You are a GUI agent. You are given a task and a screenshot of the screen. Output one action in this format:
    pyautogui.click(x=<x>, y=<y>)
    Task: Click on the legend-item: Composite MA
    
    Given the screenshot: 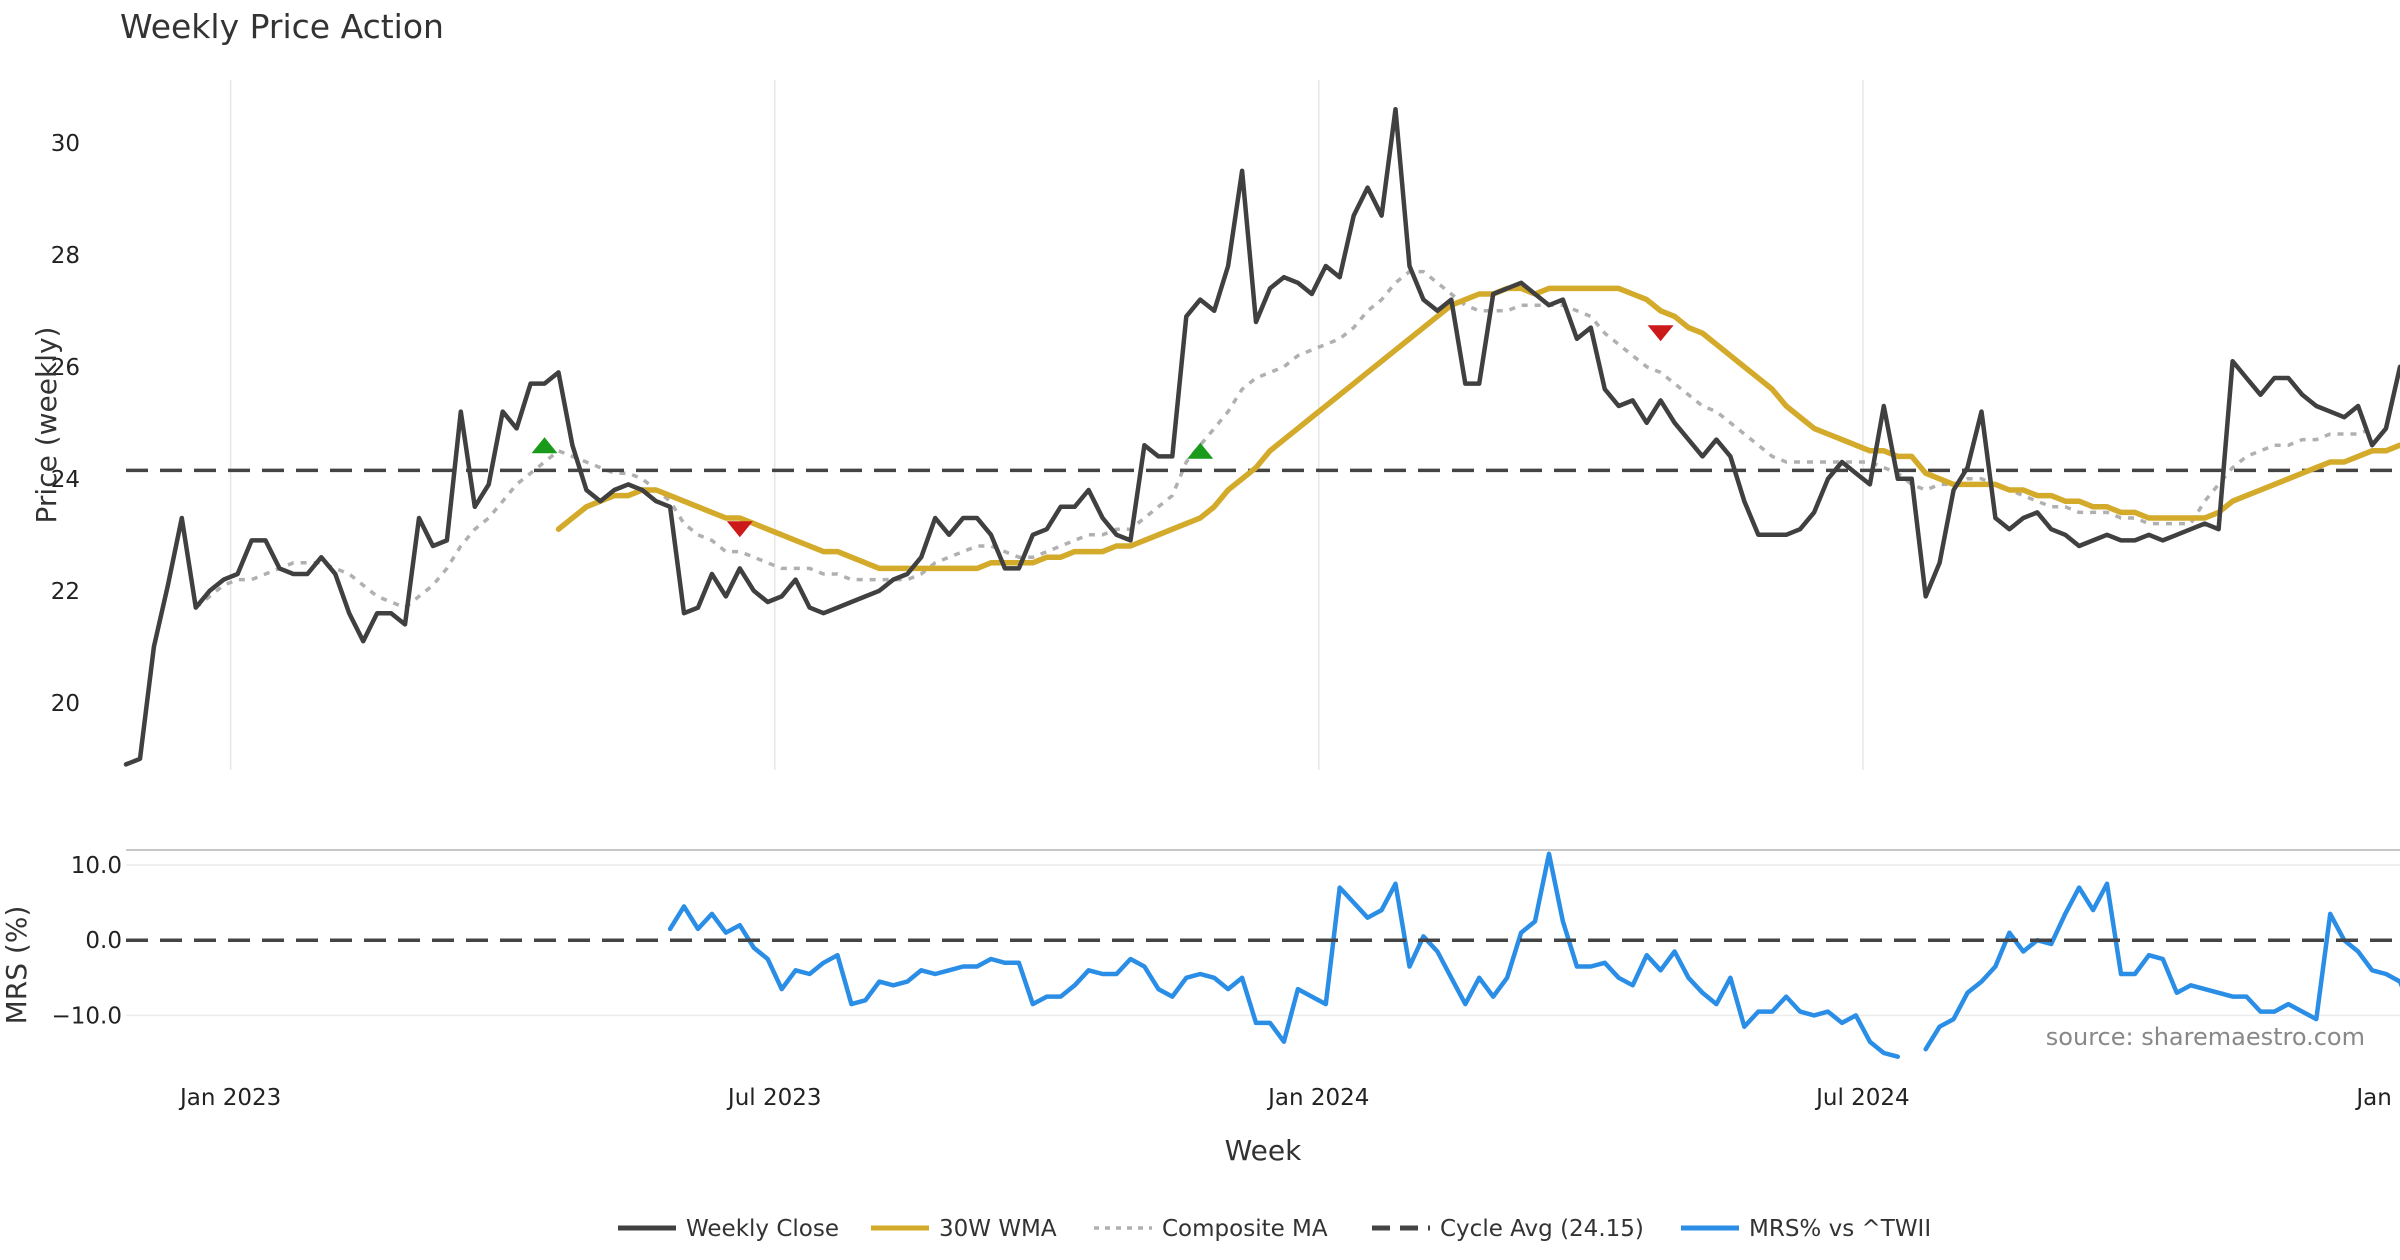 What is the action you would take?
    pyautogui.click(x=1211, y=1229)
    